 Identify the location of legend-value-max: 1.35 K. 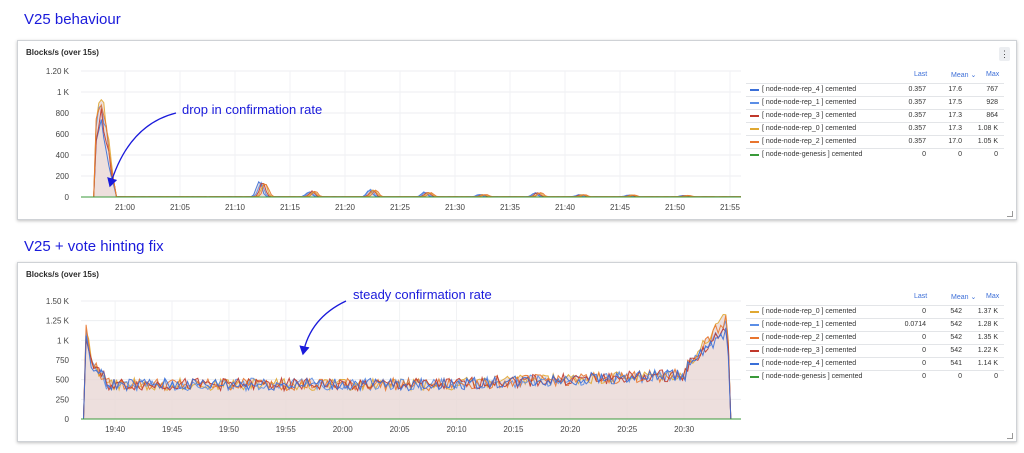
(987, 337).